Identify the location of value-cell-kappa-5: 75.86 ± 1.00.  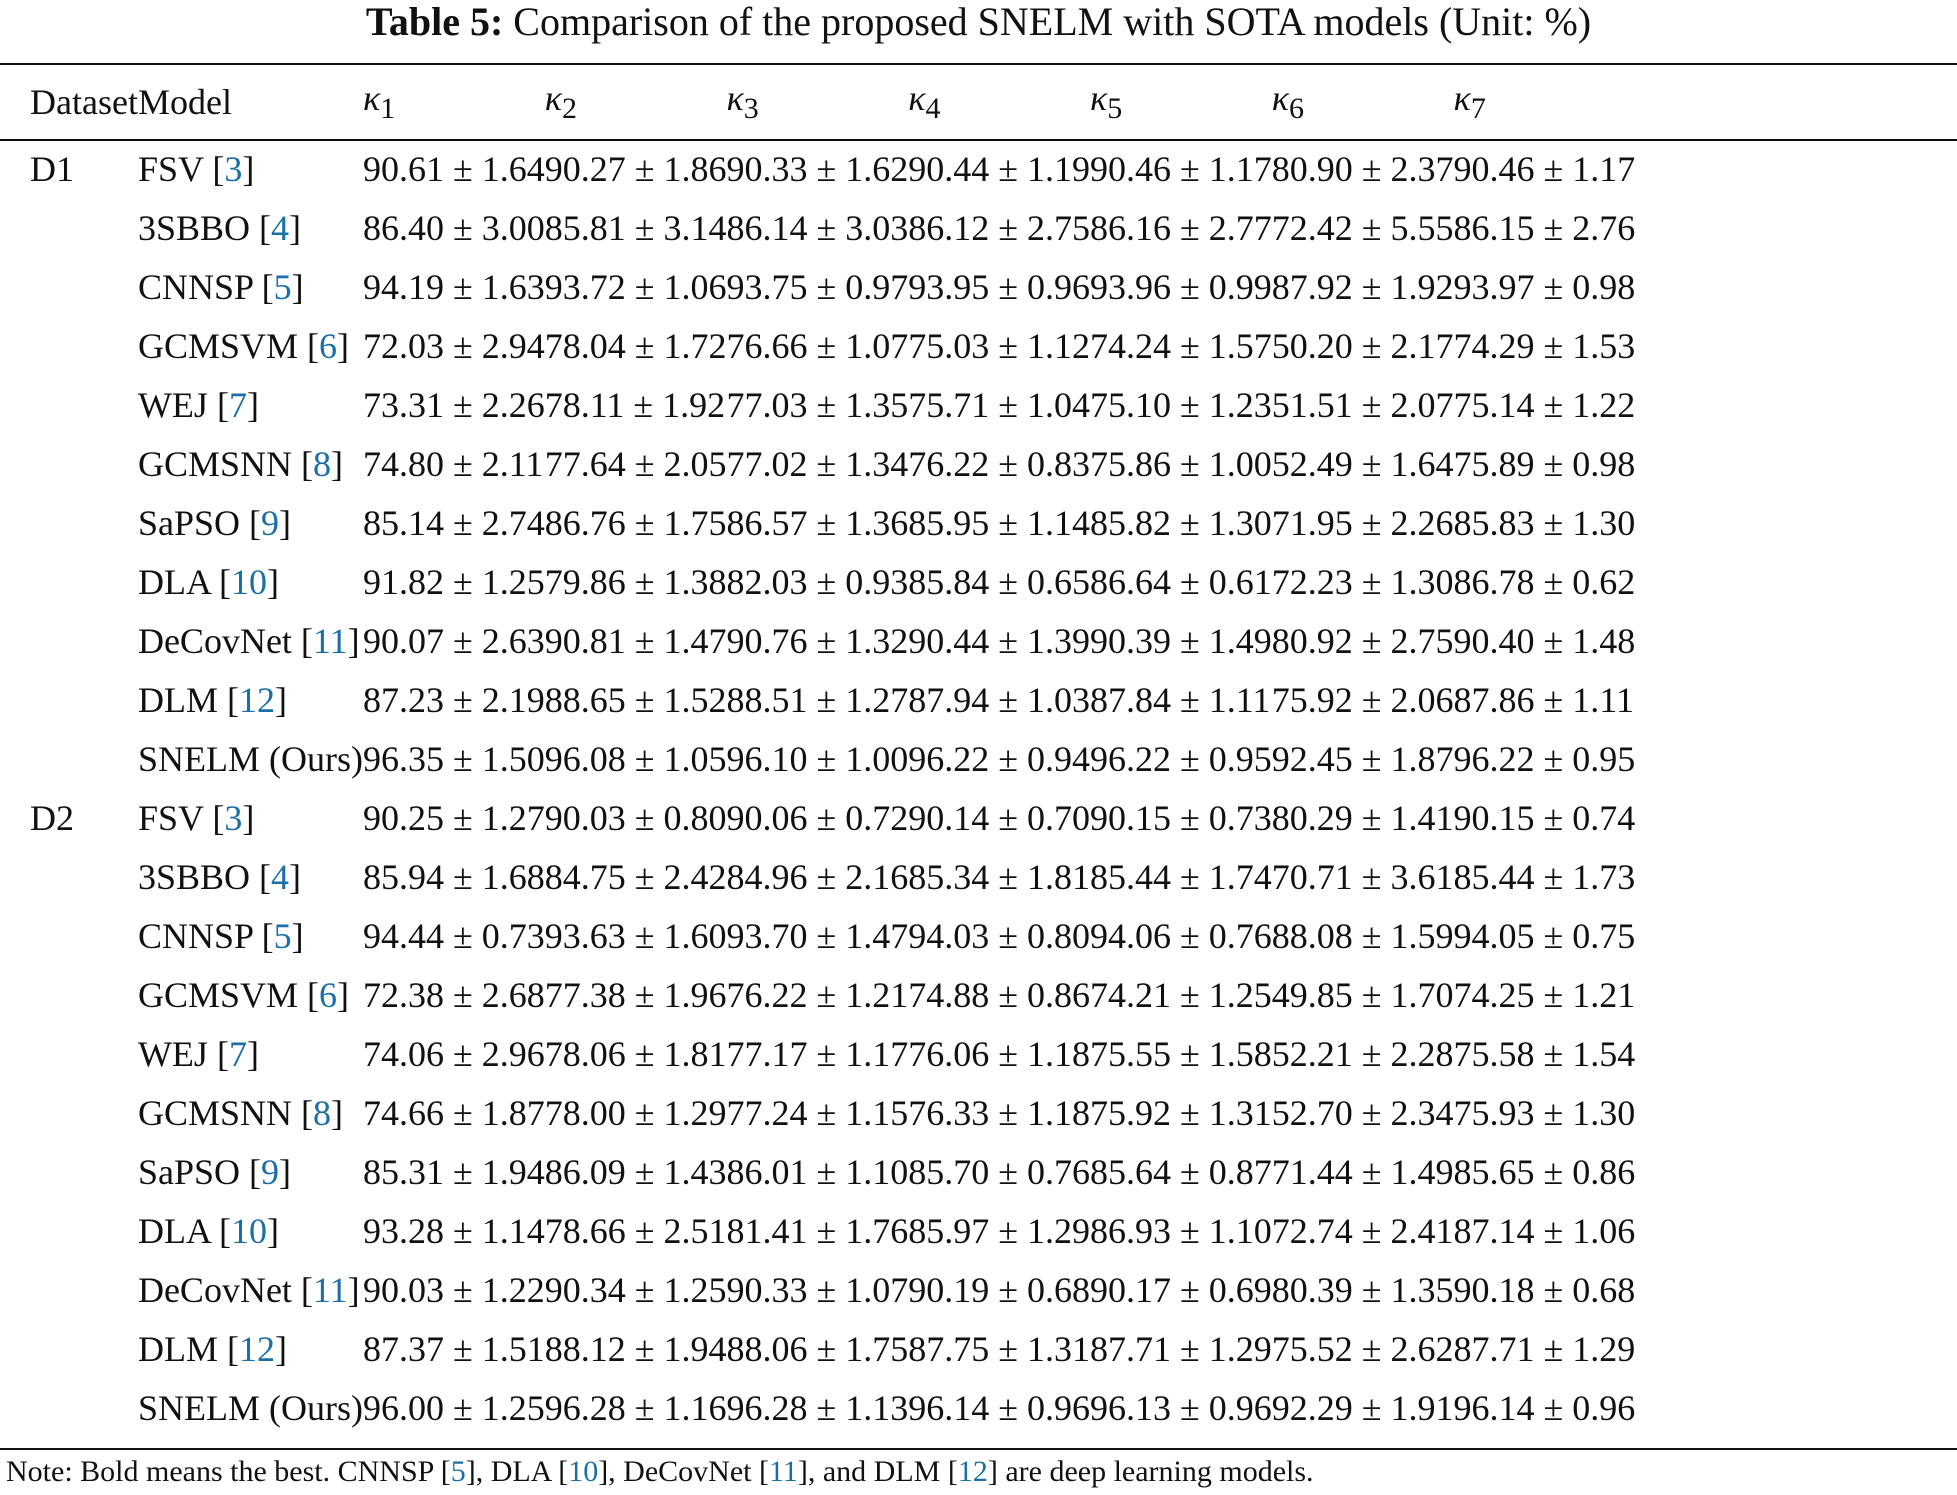
(1181, 463).